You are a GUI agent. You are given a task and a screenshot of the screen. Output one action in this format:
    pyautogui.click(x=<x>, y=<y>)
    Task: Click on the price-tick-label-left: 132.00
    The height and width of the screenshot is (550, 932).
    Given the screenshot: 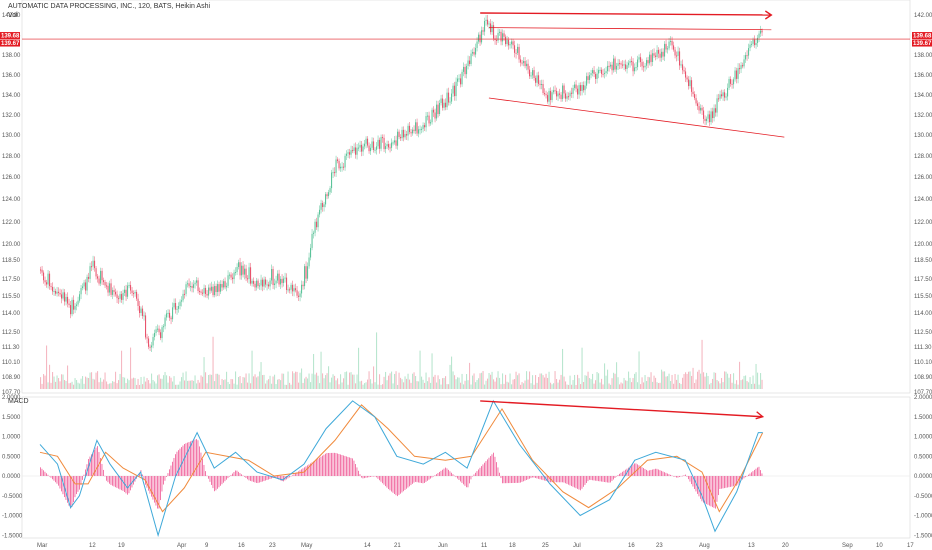 What is the action you would take?
    pyautogui.click(x=11, y=116)
    